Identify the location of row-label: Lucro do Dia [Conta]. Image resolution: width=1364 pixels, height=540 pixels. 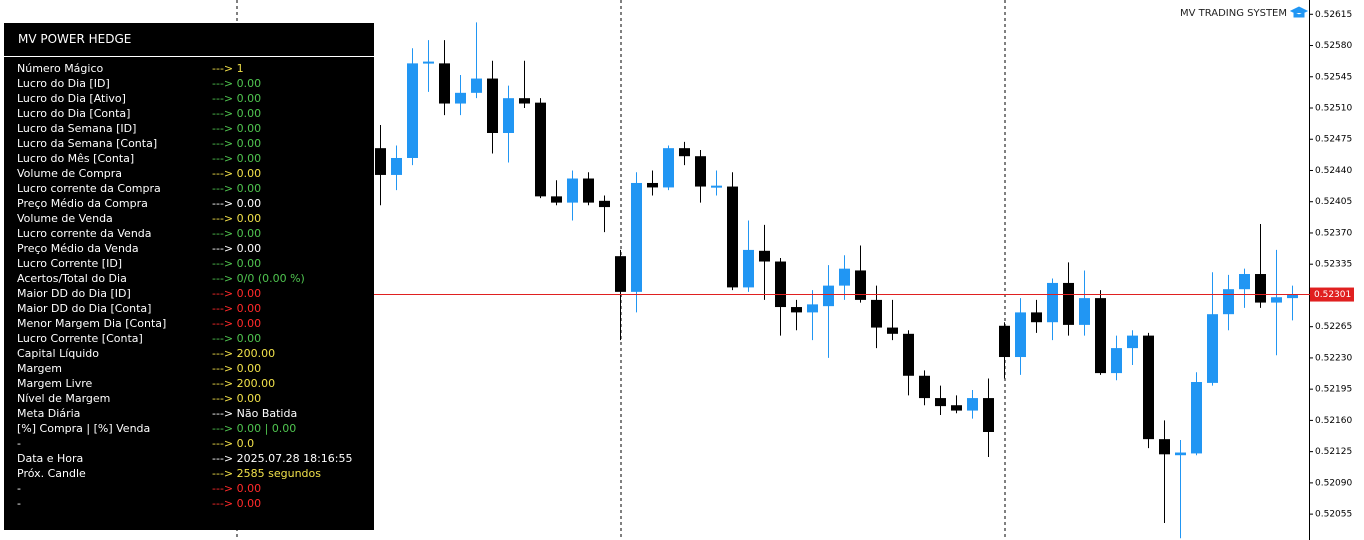
(74, 113).